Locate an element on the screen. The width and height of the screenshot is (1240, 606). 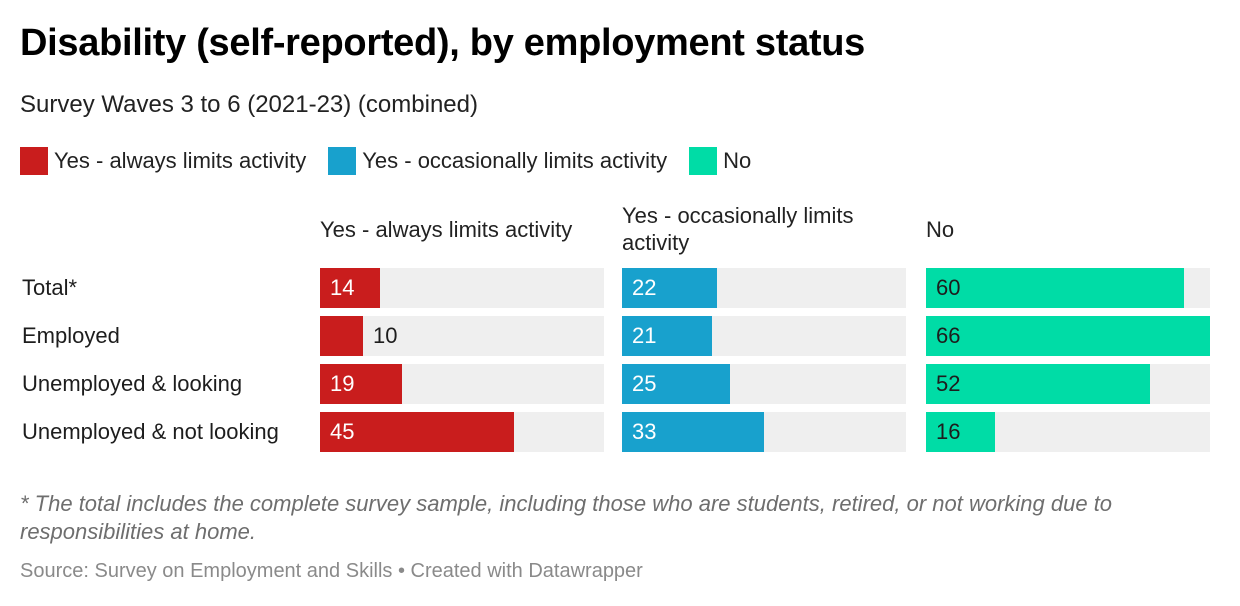
row-label: Unemployed & looking is located at coordinates (132, 383).